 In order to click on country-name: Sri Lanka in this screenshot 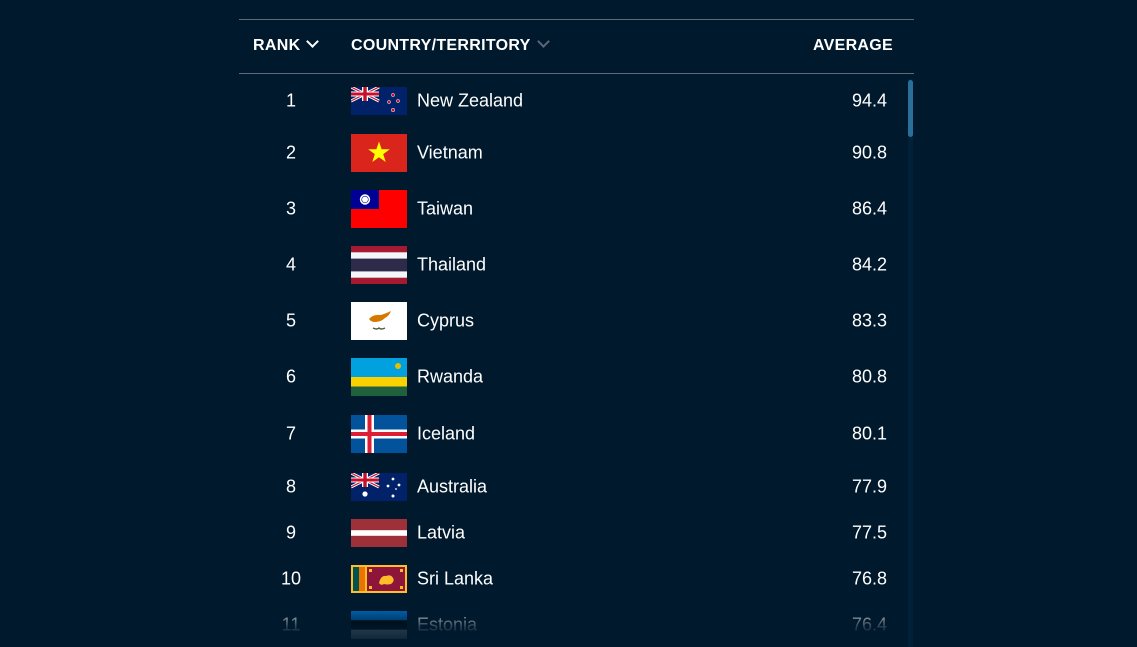, I will do `click(455, 578)`.